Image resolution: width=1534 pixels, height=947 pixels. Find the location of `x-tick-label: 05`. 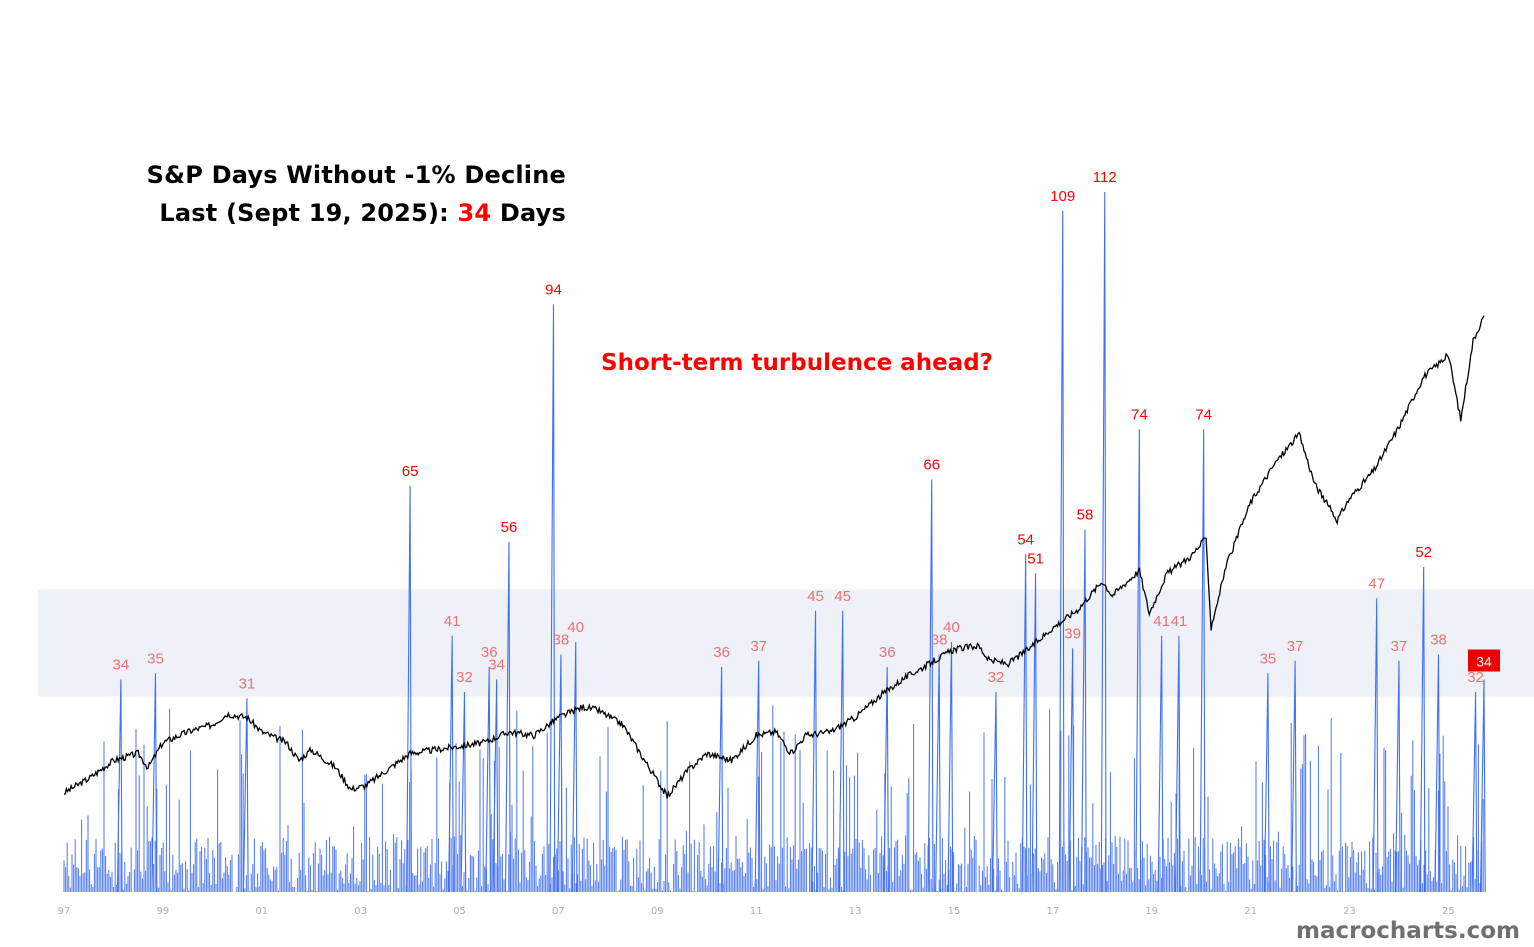

x-tick-label: 05 is located at coordinates (459, 911).